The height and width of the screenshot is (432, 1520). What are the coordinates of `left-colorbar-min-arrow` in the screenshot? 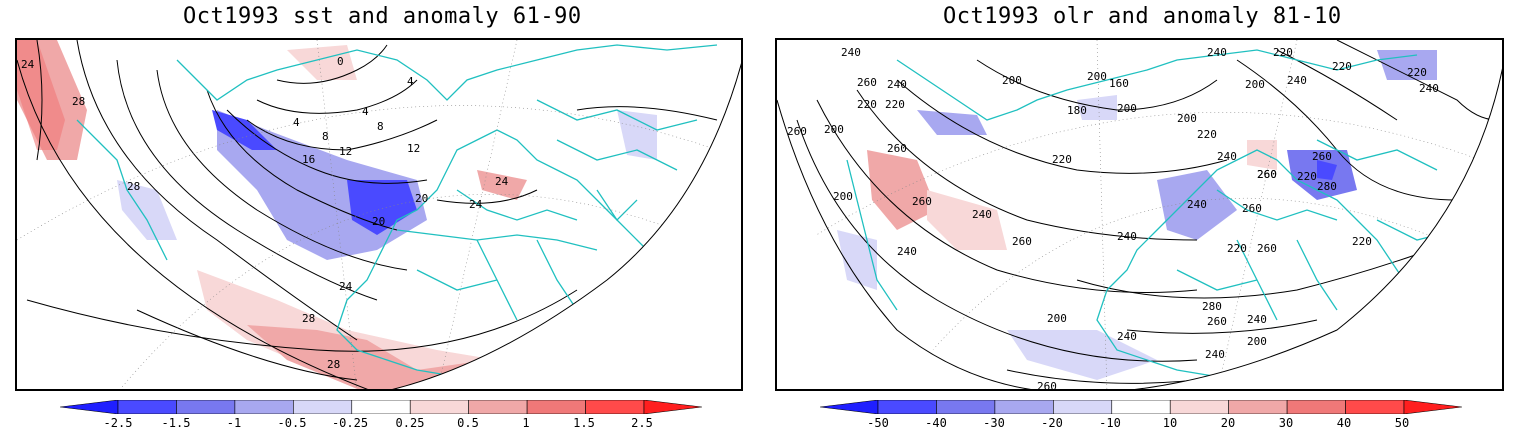 It's located at (89, 407).